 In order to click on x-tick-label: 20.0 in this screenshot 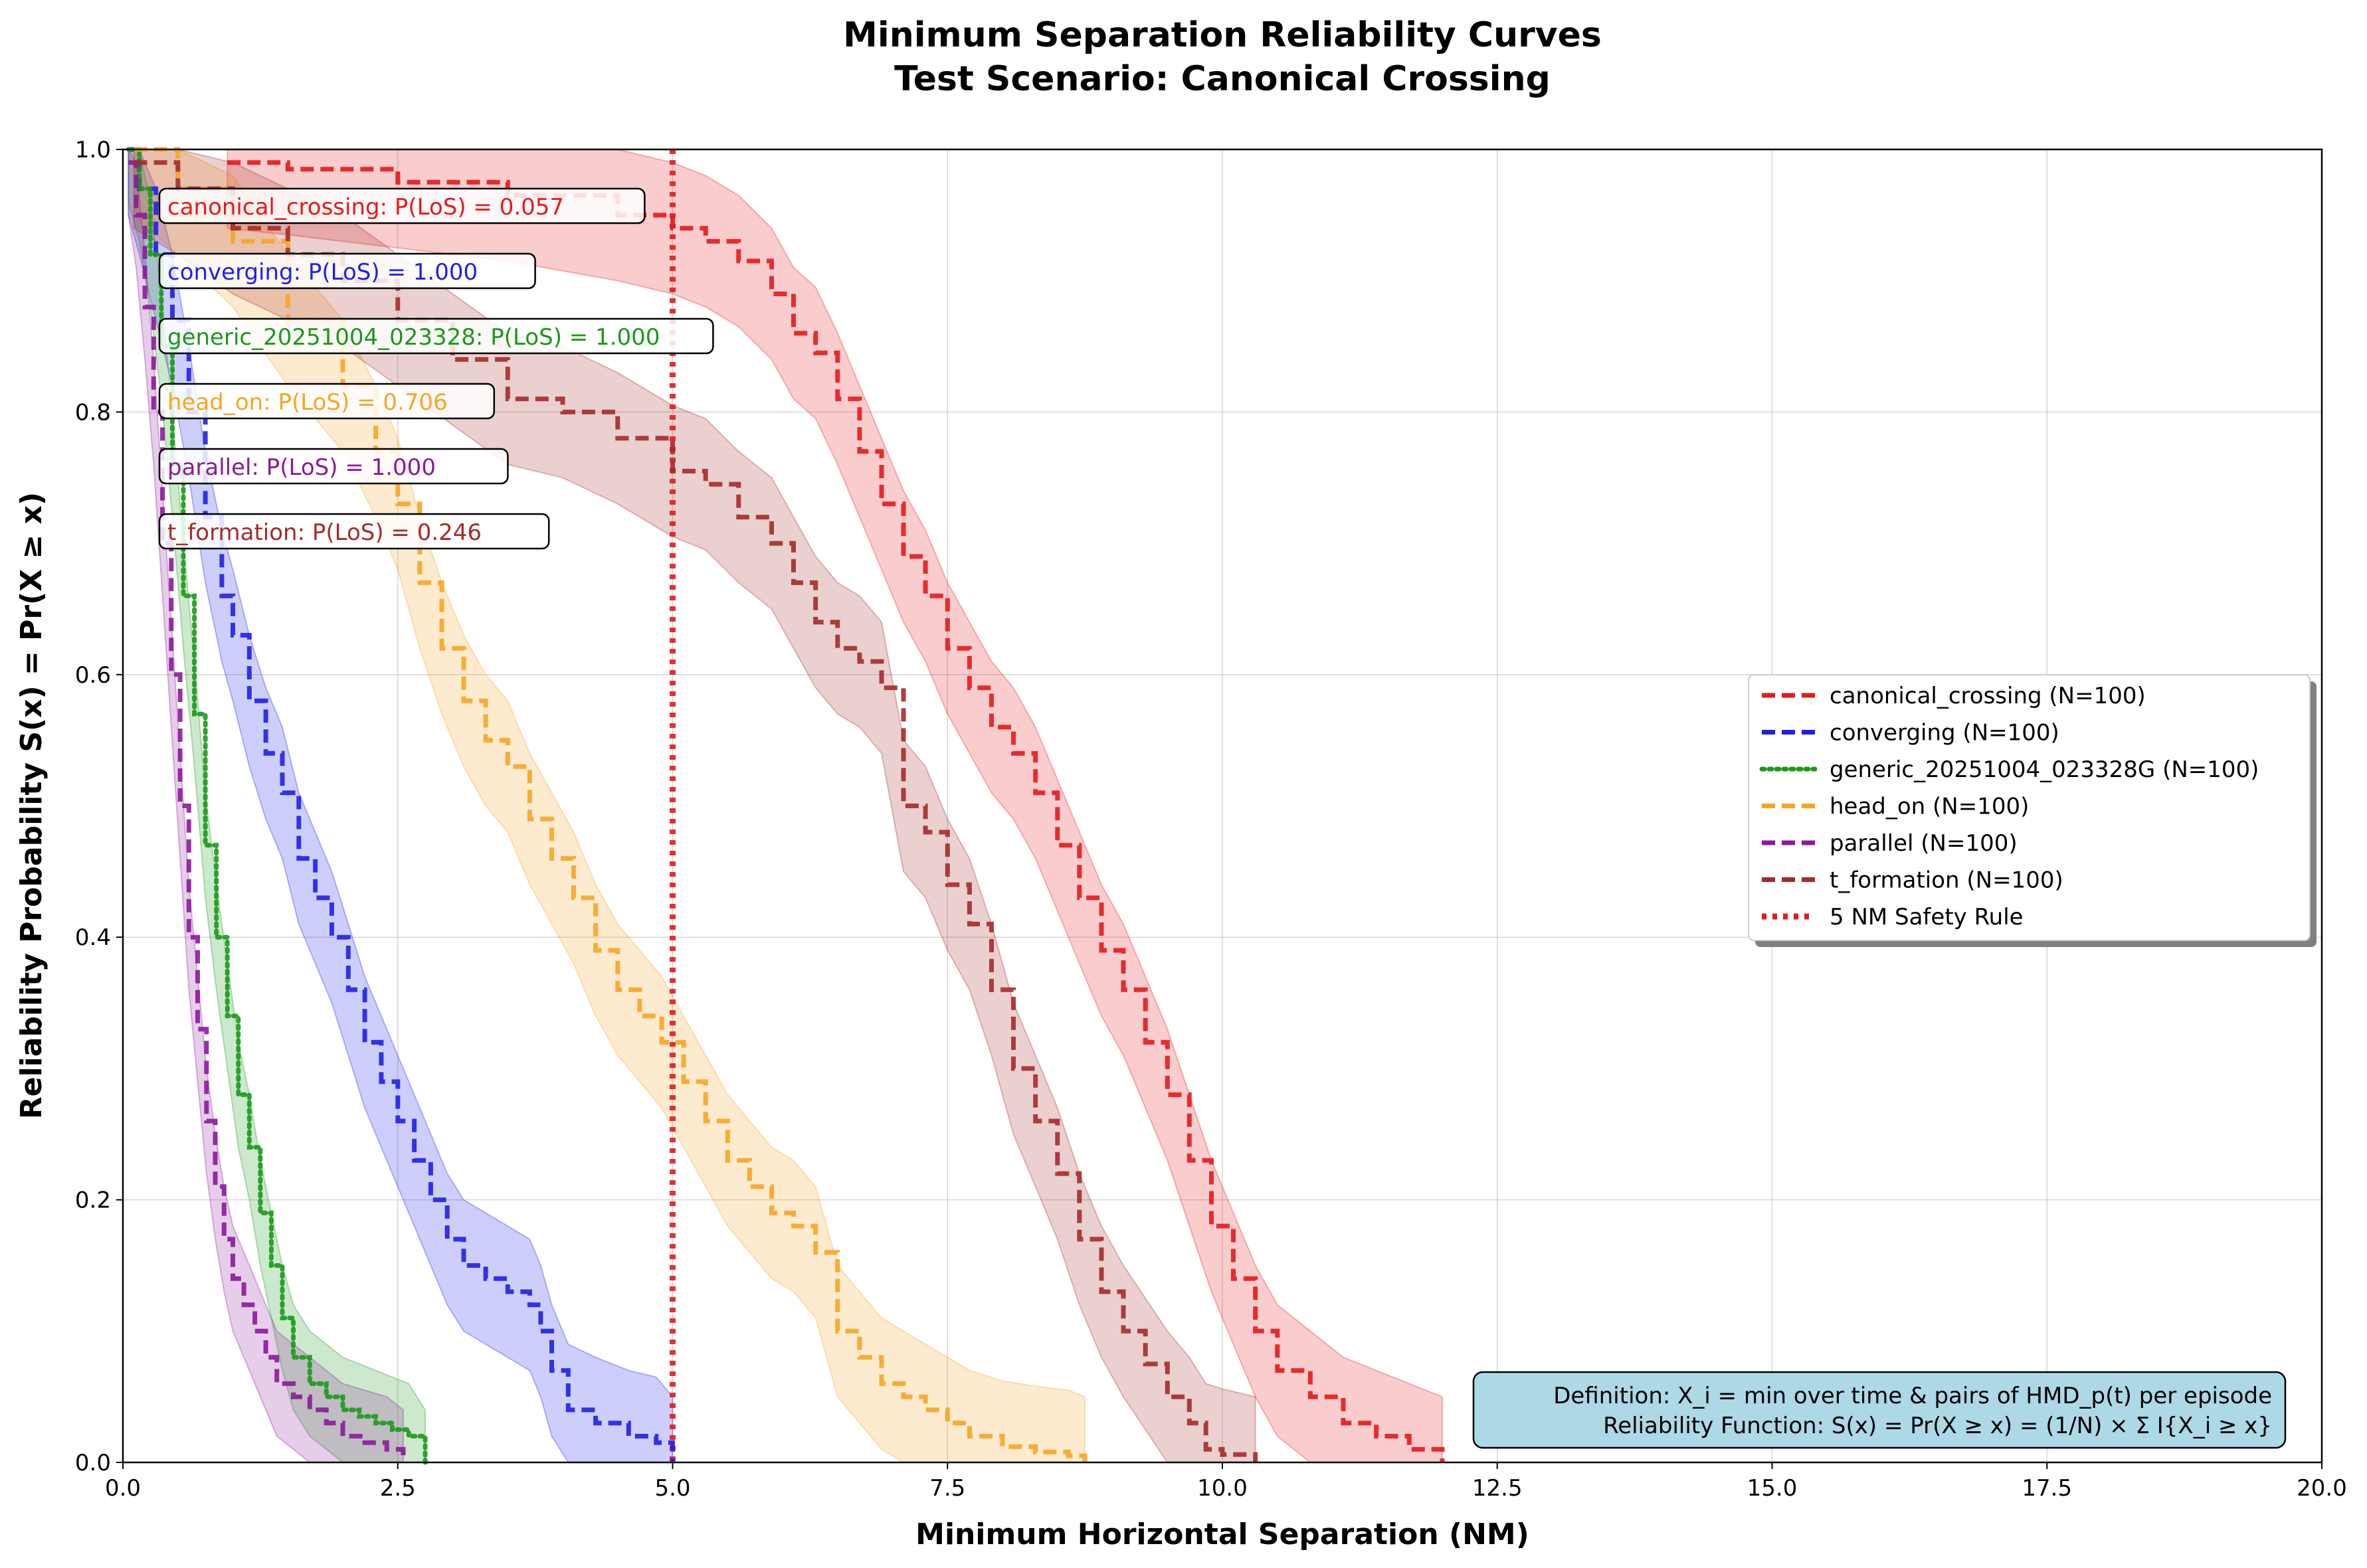, I will do `click(2322, 1488)`.